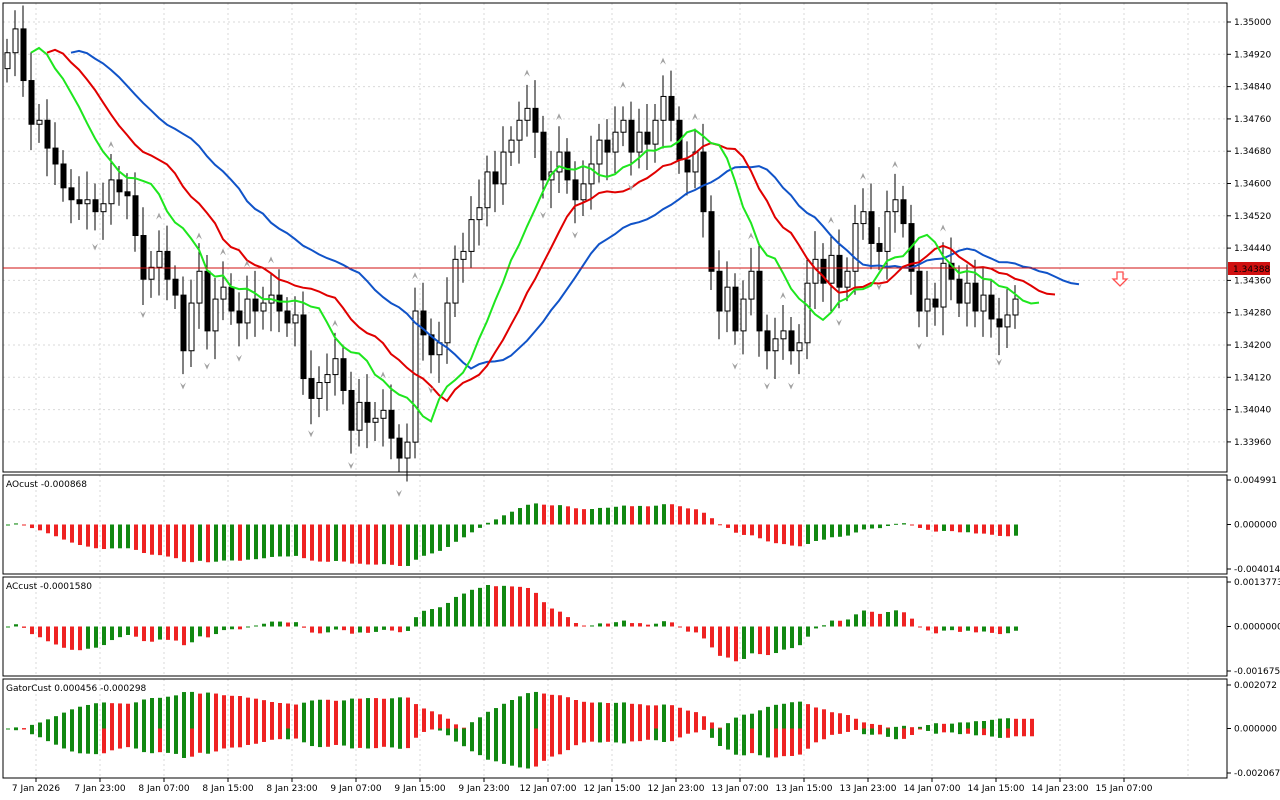  What do you see at coordinates (1252, 281) in the screenshot?
I see `price-tick-label: 1.34360` at bounding box center [1252, 281].